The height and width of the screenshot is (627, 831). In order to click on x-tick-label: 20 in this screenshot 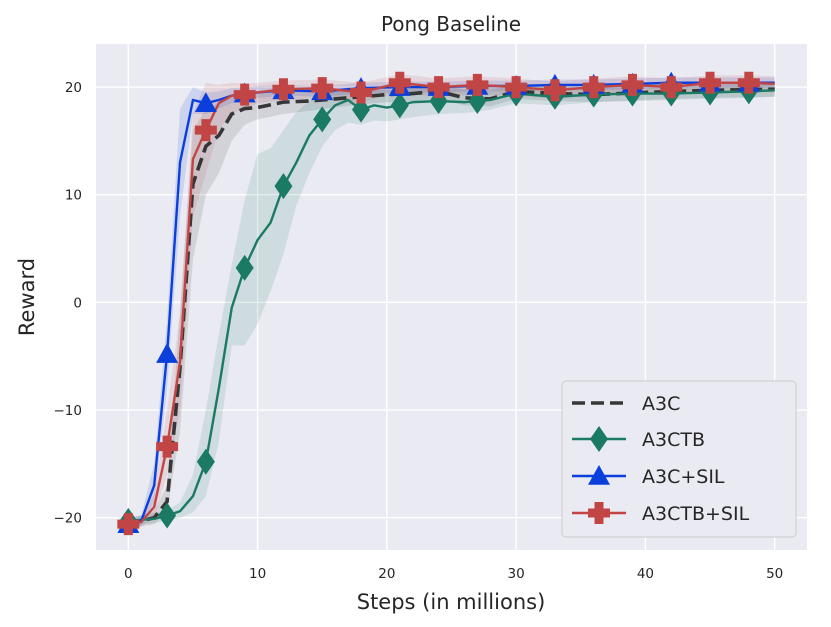, I will do `click(386, 574)`.